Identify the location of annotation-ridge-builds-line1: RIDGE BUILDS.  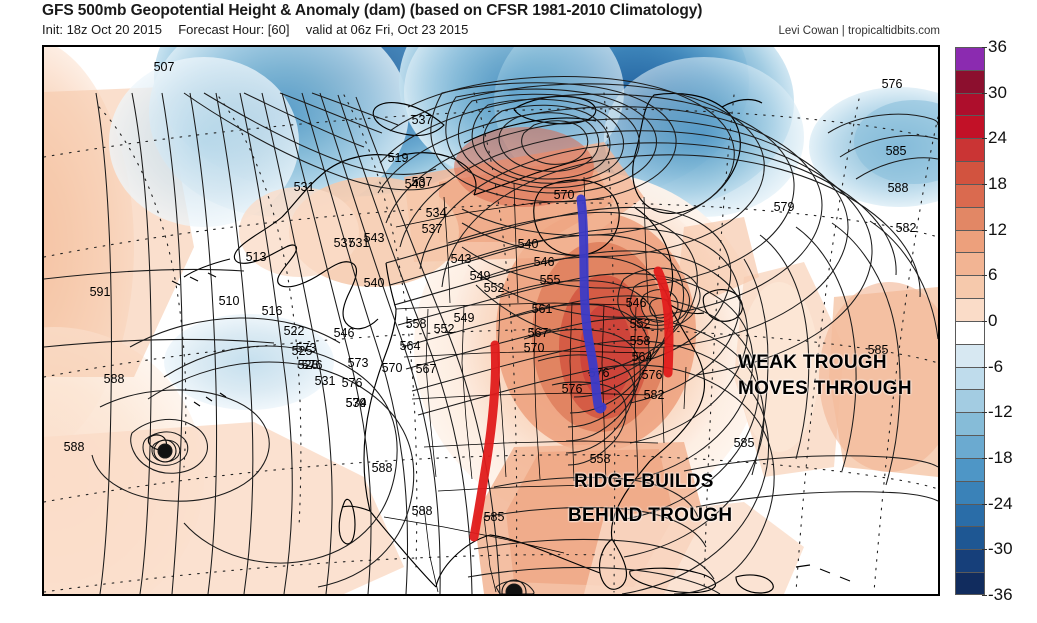
(644, 481).